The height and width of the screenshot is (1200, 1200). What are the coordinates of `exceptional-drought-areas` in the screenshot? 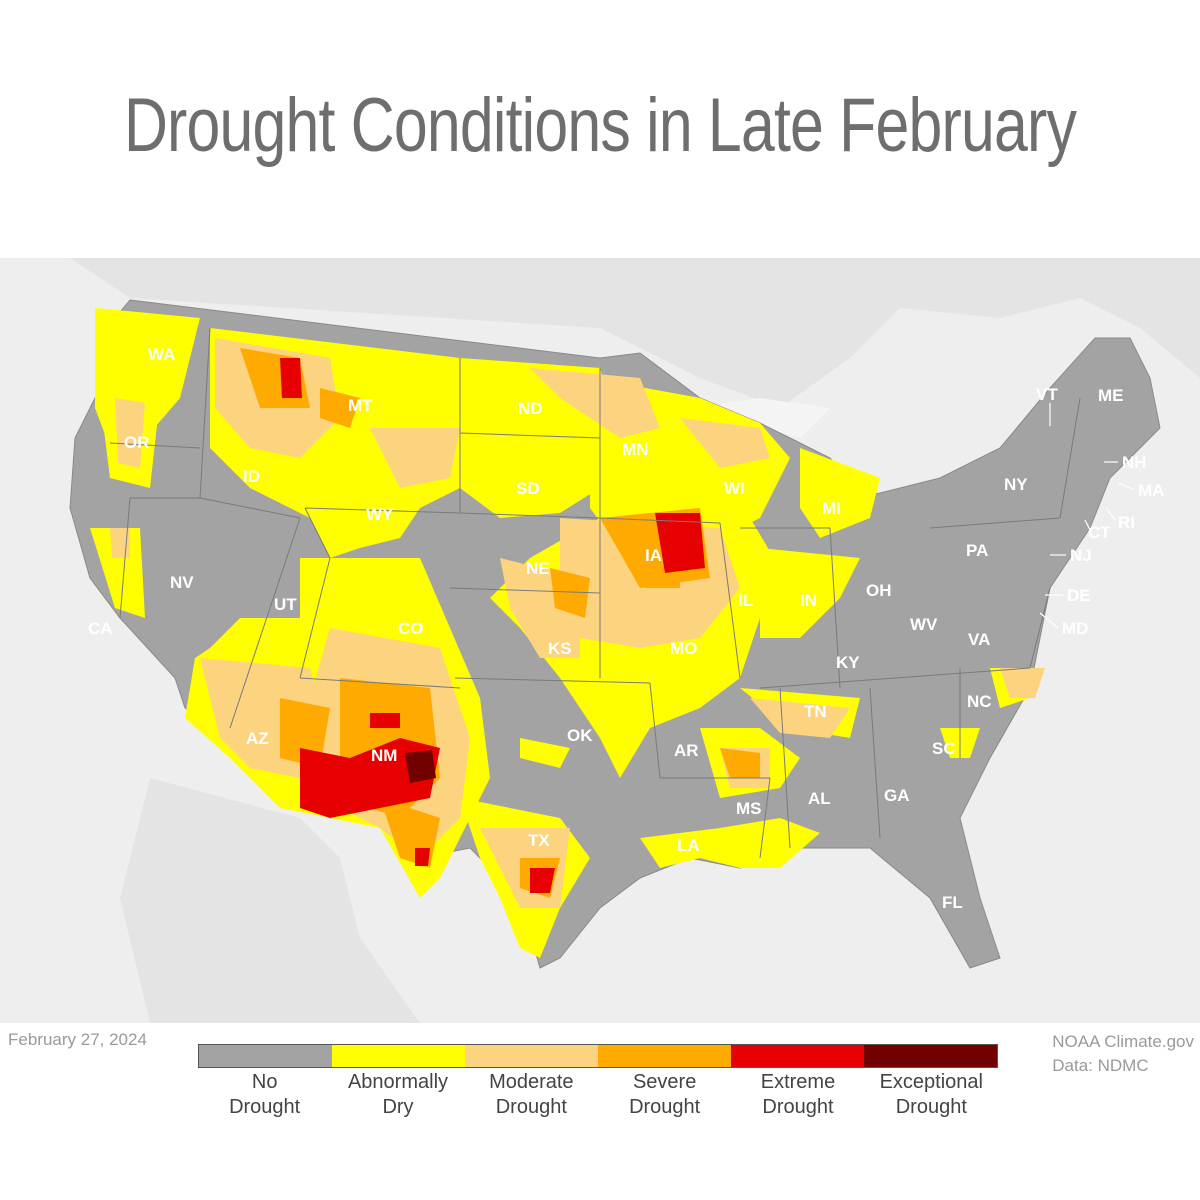 It's located at (420, 766).